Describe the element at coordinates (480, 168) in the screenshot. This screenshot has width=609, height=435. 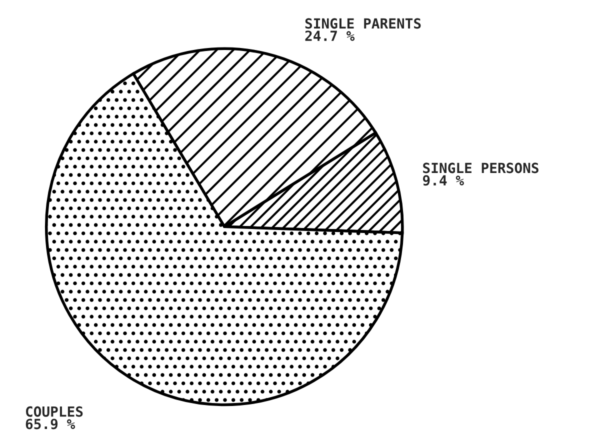
I see `slice-label: SINGLE PERSONS` at that location.